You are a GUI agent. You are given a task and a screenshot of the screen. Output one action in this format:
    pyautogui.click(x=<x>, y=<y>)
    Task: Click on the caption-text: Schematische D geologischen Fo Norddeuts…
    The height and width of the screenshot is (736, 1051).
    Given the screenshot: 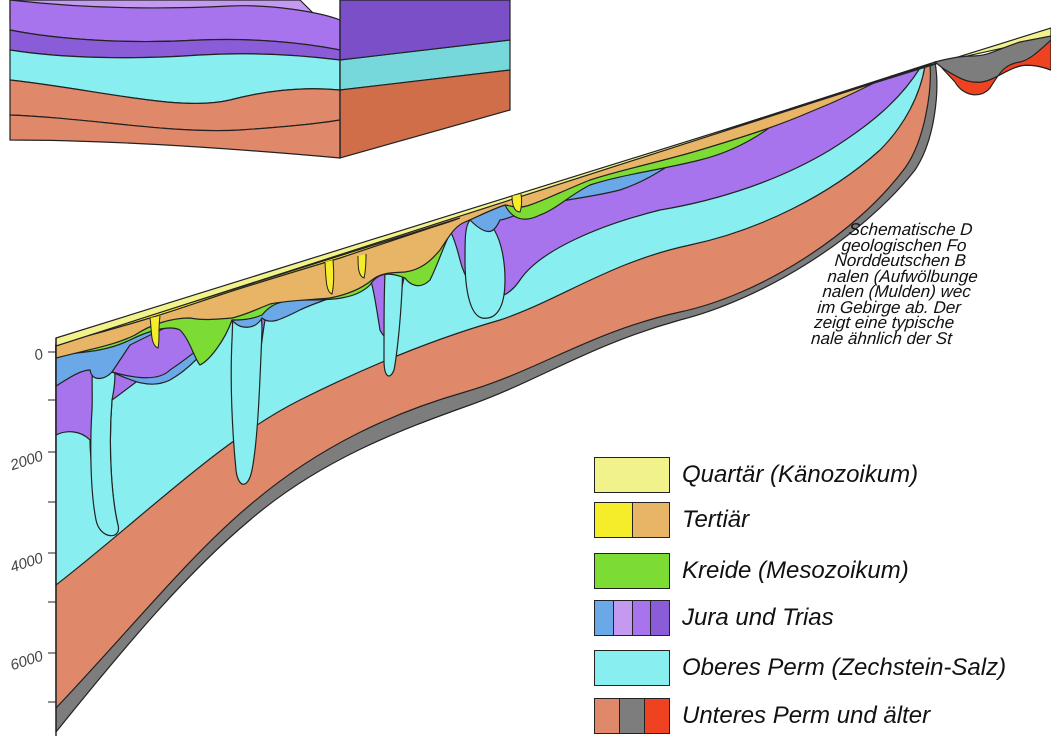 What is the action you would take?
    pyautogui.click(x=931, y=284)
    